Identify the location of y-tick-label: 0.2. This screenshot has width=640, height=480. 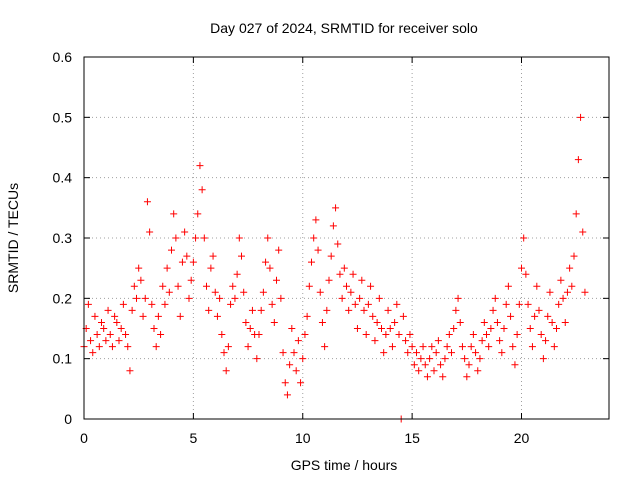
(63, 298).